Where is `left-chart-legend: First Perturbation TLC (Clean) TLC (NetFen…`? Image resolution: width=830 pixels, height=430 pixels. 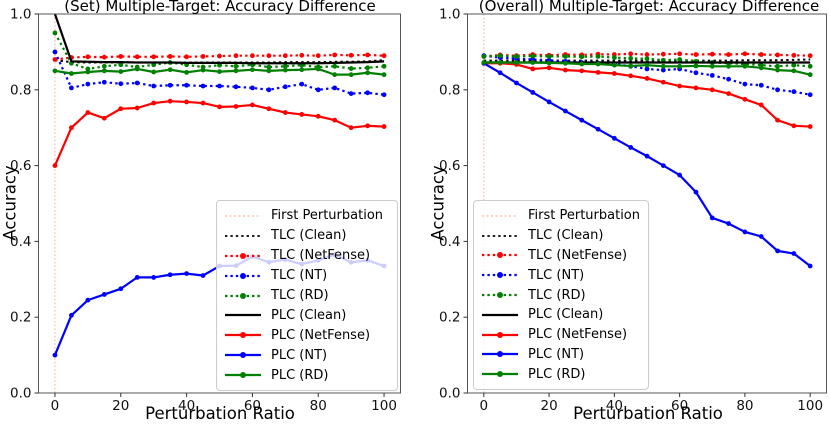 left-chart-legend: First Perturbation TLC (Clean) TLC (NetFen… is located at coordinates (307, 295).